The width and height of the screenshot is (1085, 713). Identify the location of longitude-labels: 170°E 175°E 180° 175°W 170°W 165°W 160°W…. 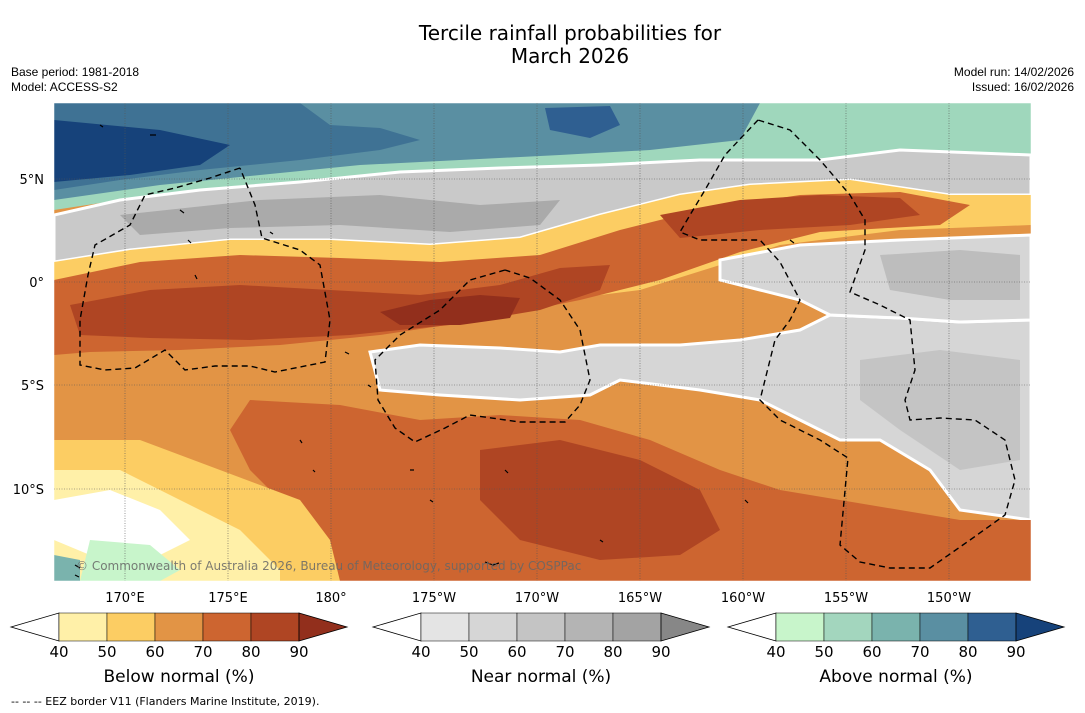
(538, 598).